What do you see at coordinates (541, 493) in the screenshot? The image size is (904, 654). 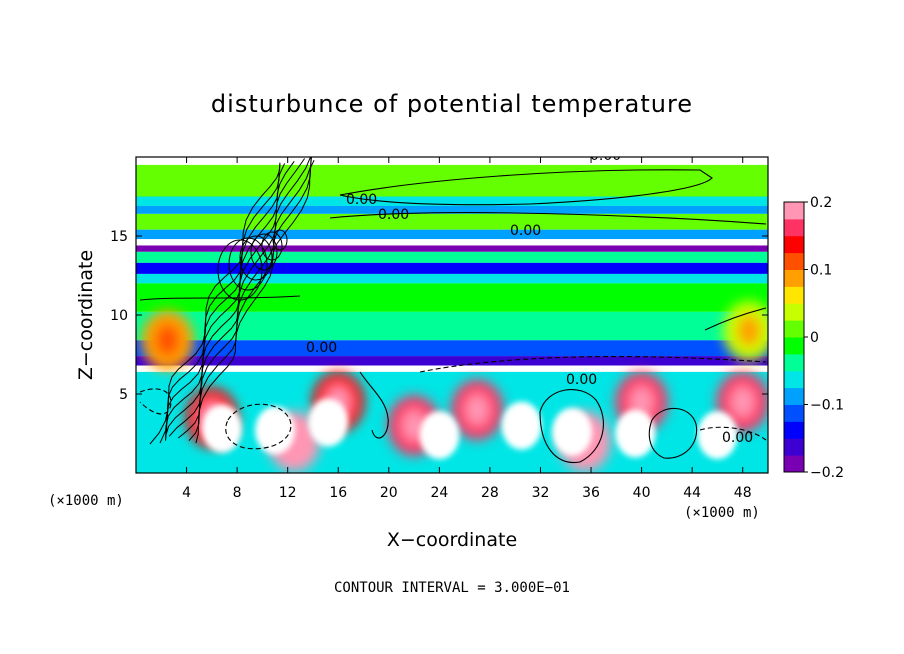 I see `x-tick-label: 32` at bounding box center [541, 493].